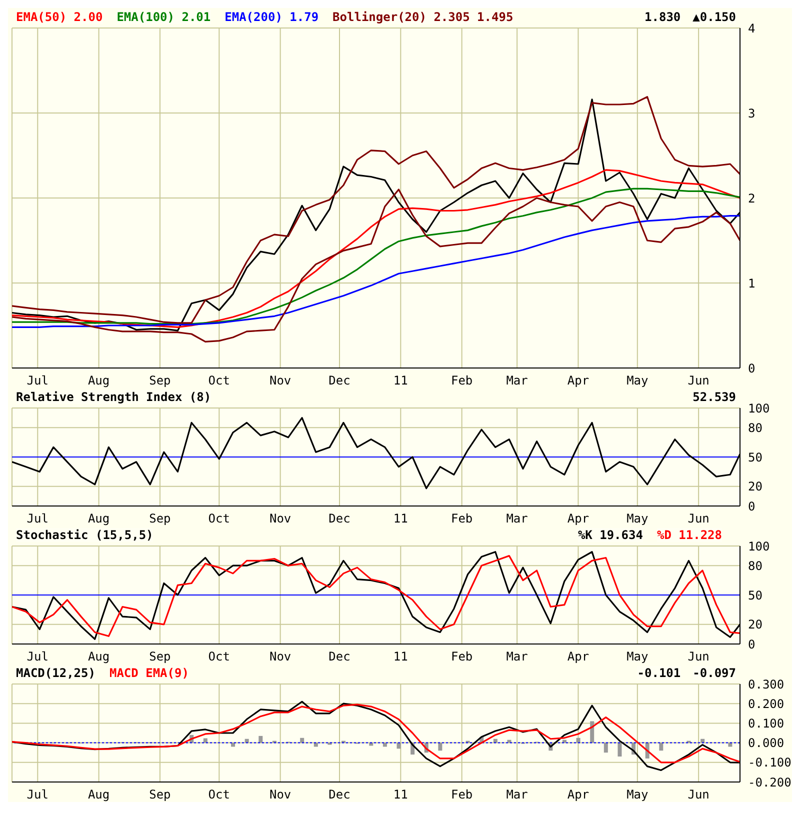 Image resolution: width=800 pixels, height=820 pixels. I want to click on text: 52.539, so click(714, 397).